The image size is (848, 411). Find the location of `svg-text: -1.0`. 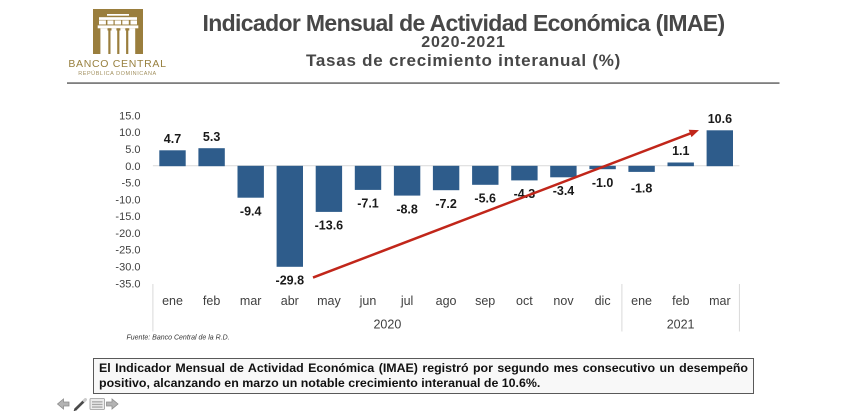

svg-text: -1.0 is located at coordinates (603, 183).